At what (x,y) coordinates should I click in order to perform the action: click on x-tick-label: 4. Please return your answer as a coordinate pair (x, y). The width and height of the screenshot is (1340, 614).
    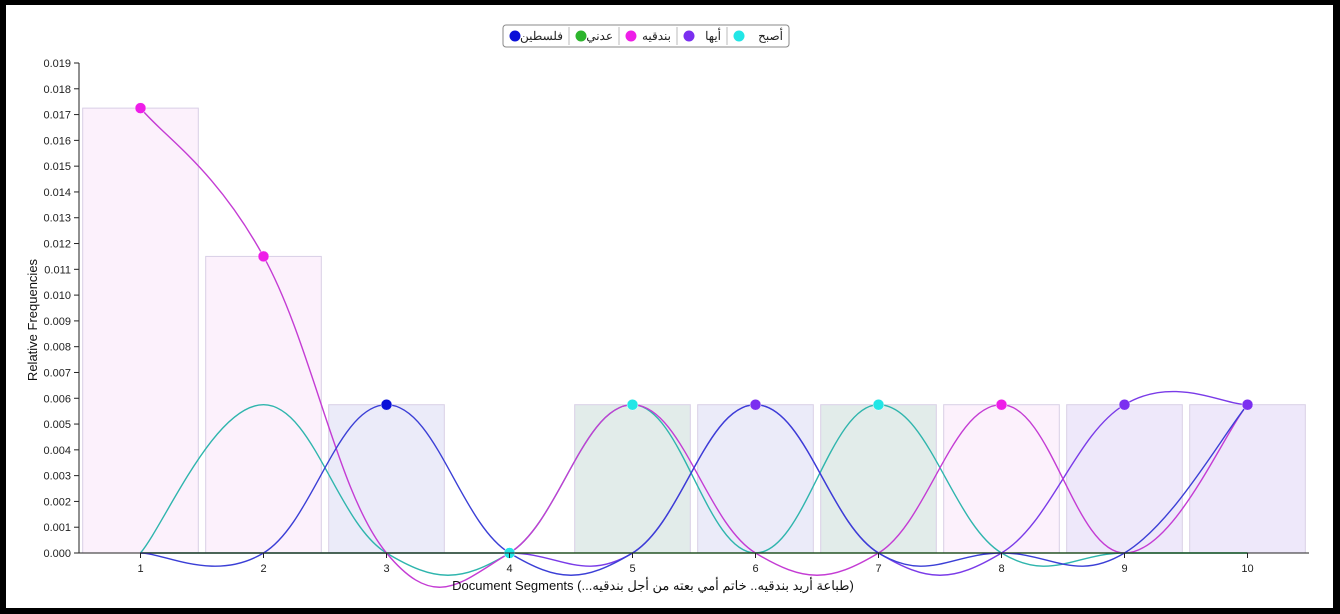
    Looking at the image, I should click on (509, 569).